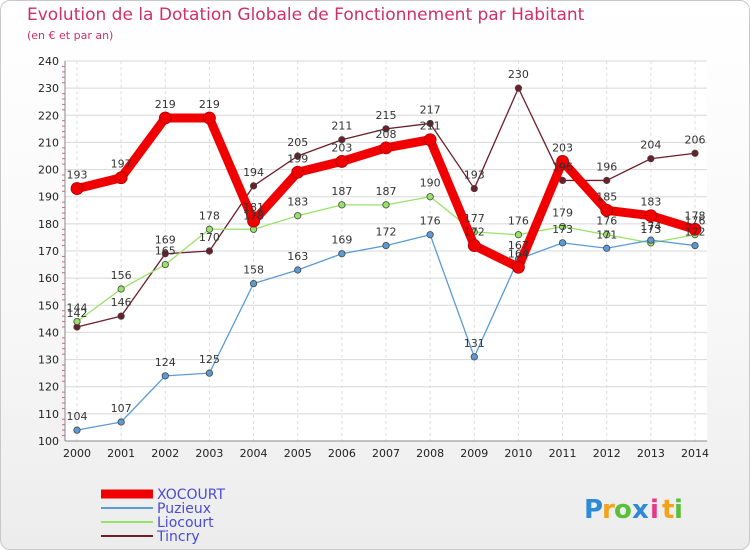 The height and width of the screenshot is (550, 750). I want to click on y-tick-label: 200, so click(48, 170).